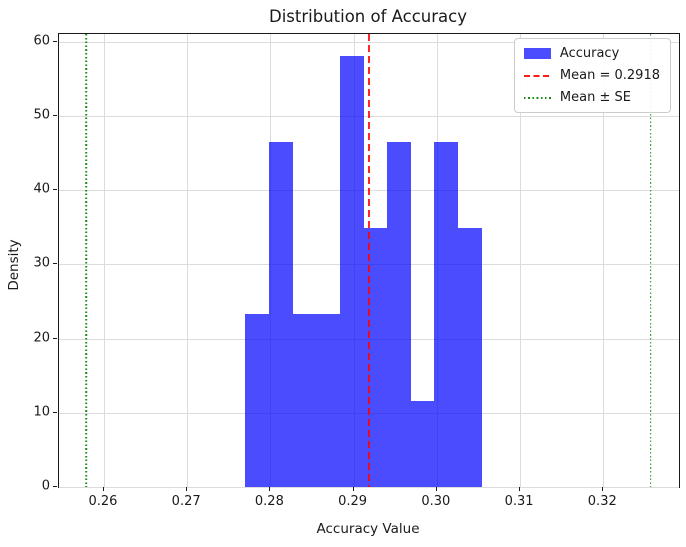 The image size is (686, 547). I want to click on legend-label-mean: Mean = 0.2918, so click(609, 75).